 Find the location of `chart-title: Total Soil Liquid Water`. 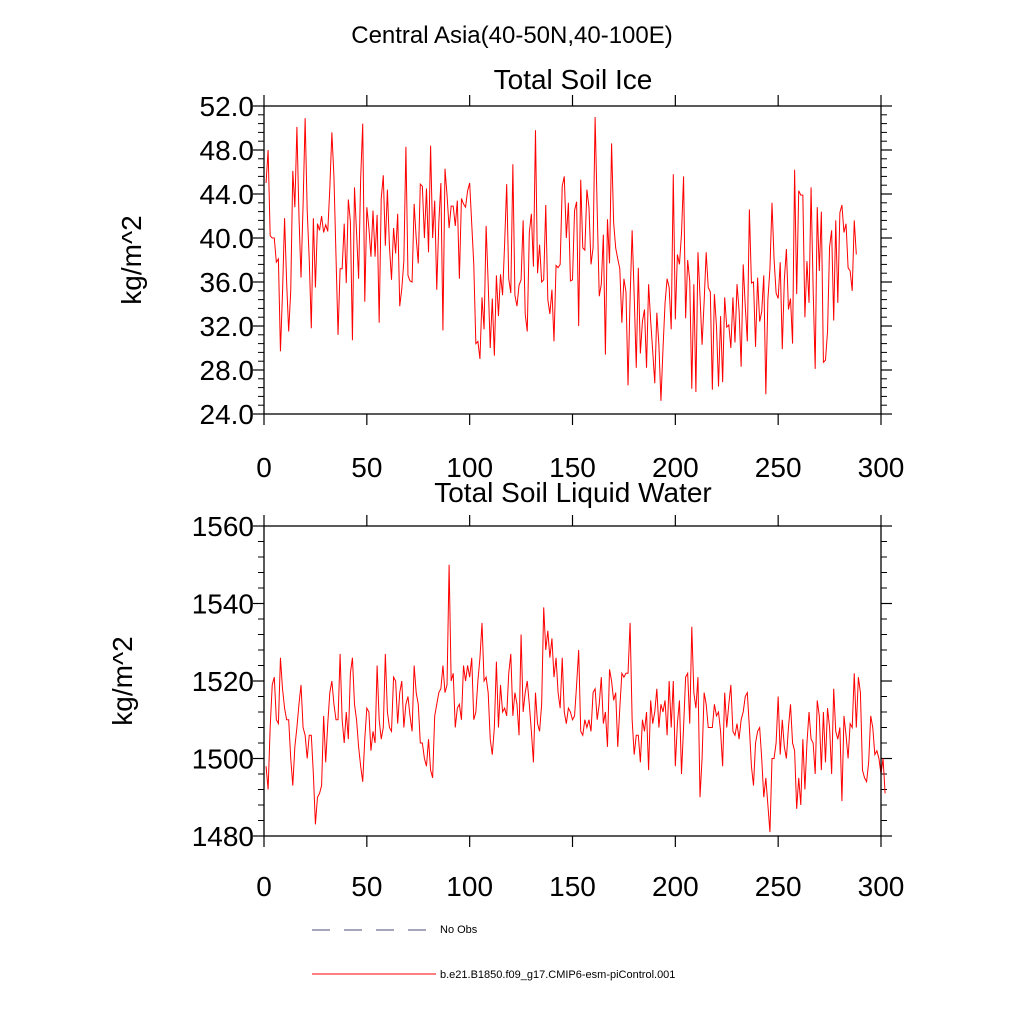

chart-title: Total Soil Liquid Water is located at coordinates (573, 492).